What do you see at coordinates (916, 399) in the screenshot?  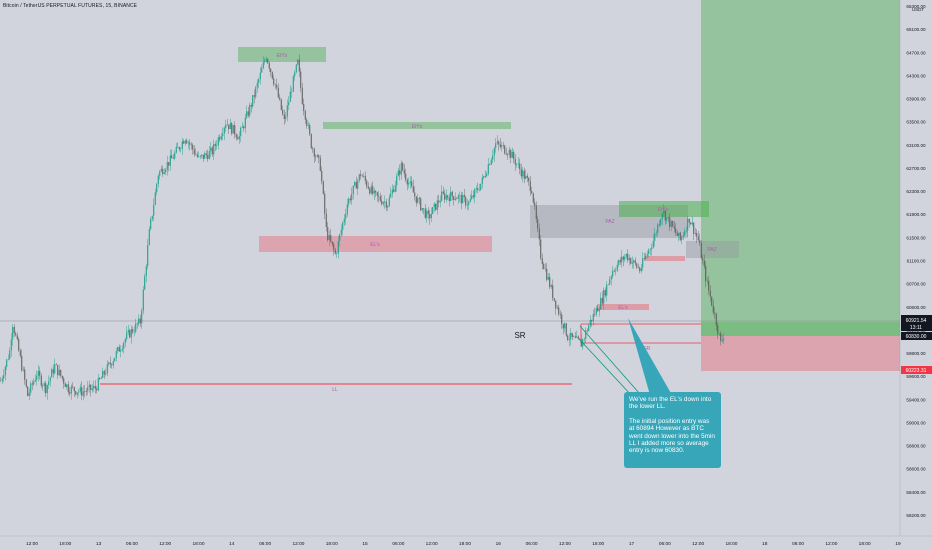 I see `price-tick-label: 59400.00` at bounding box center [916, 399].